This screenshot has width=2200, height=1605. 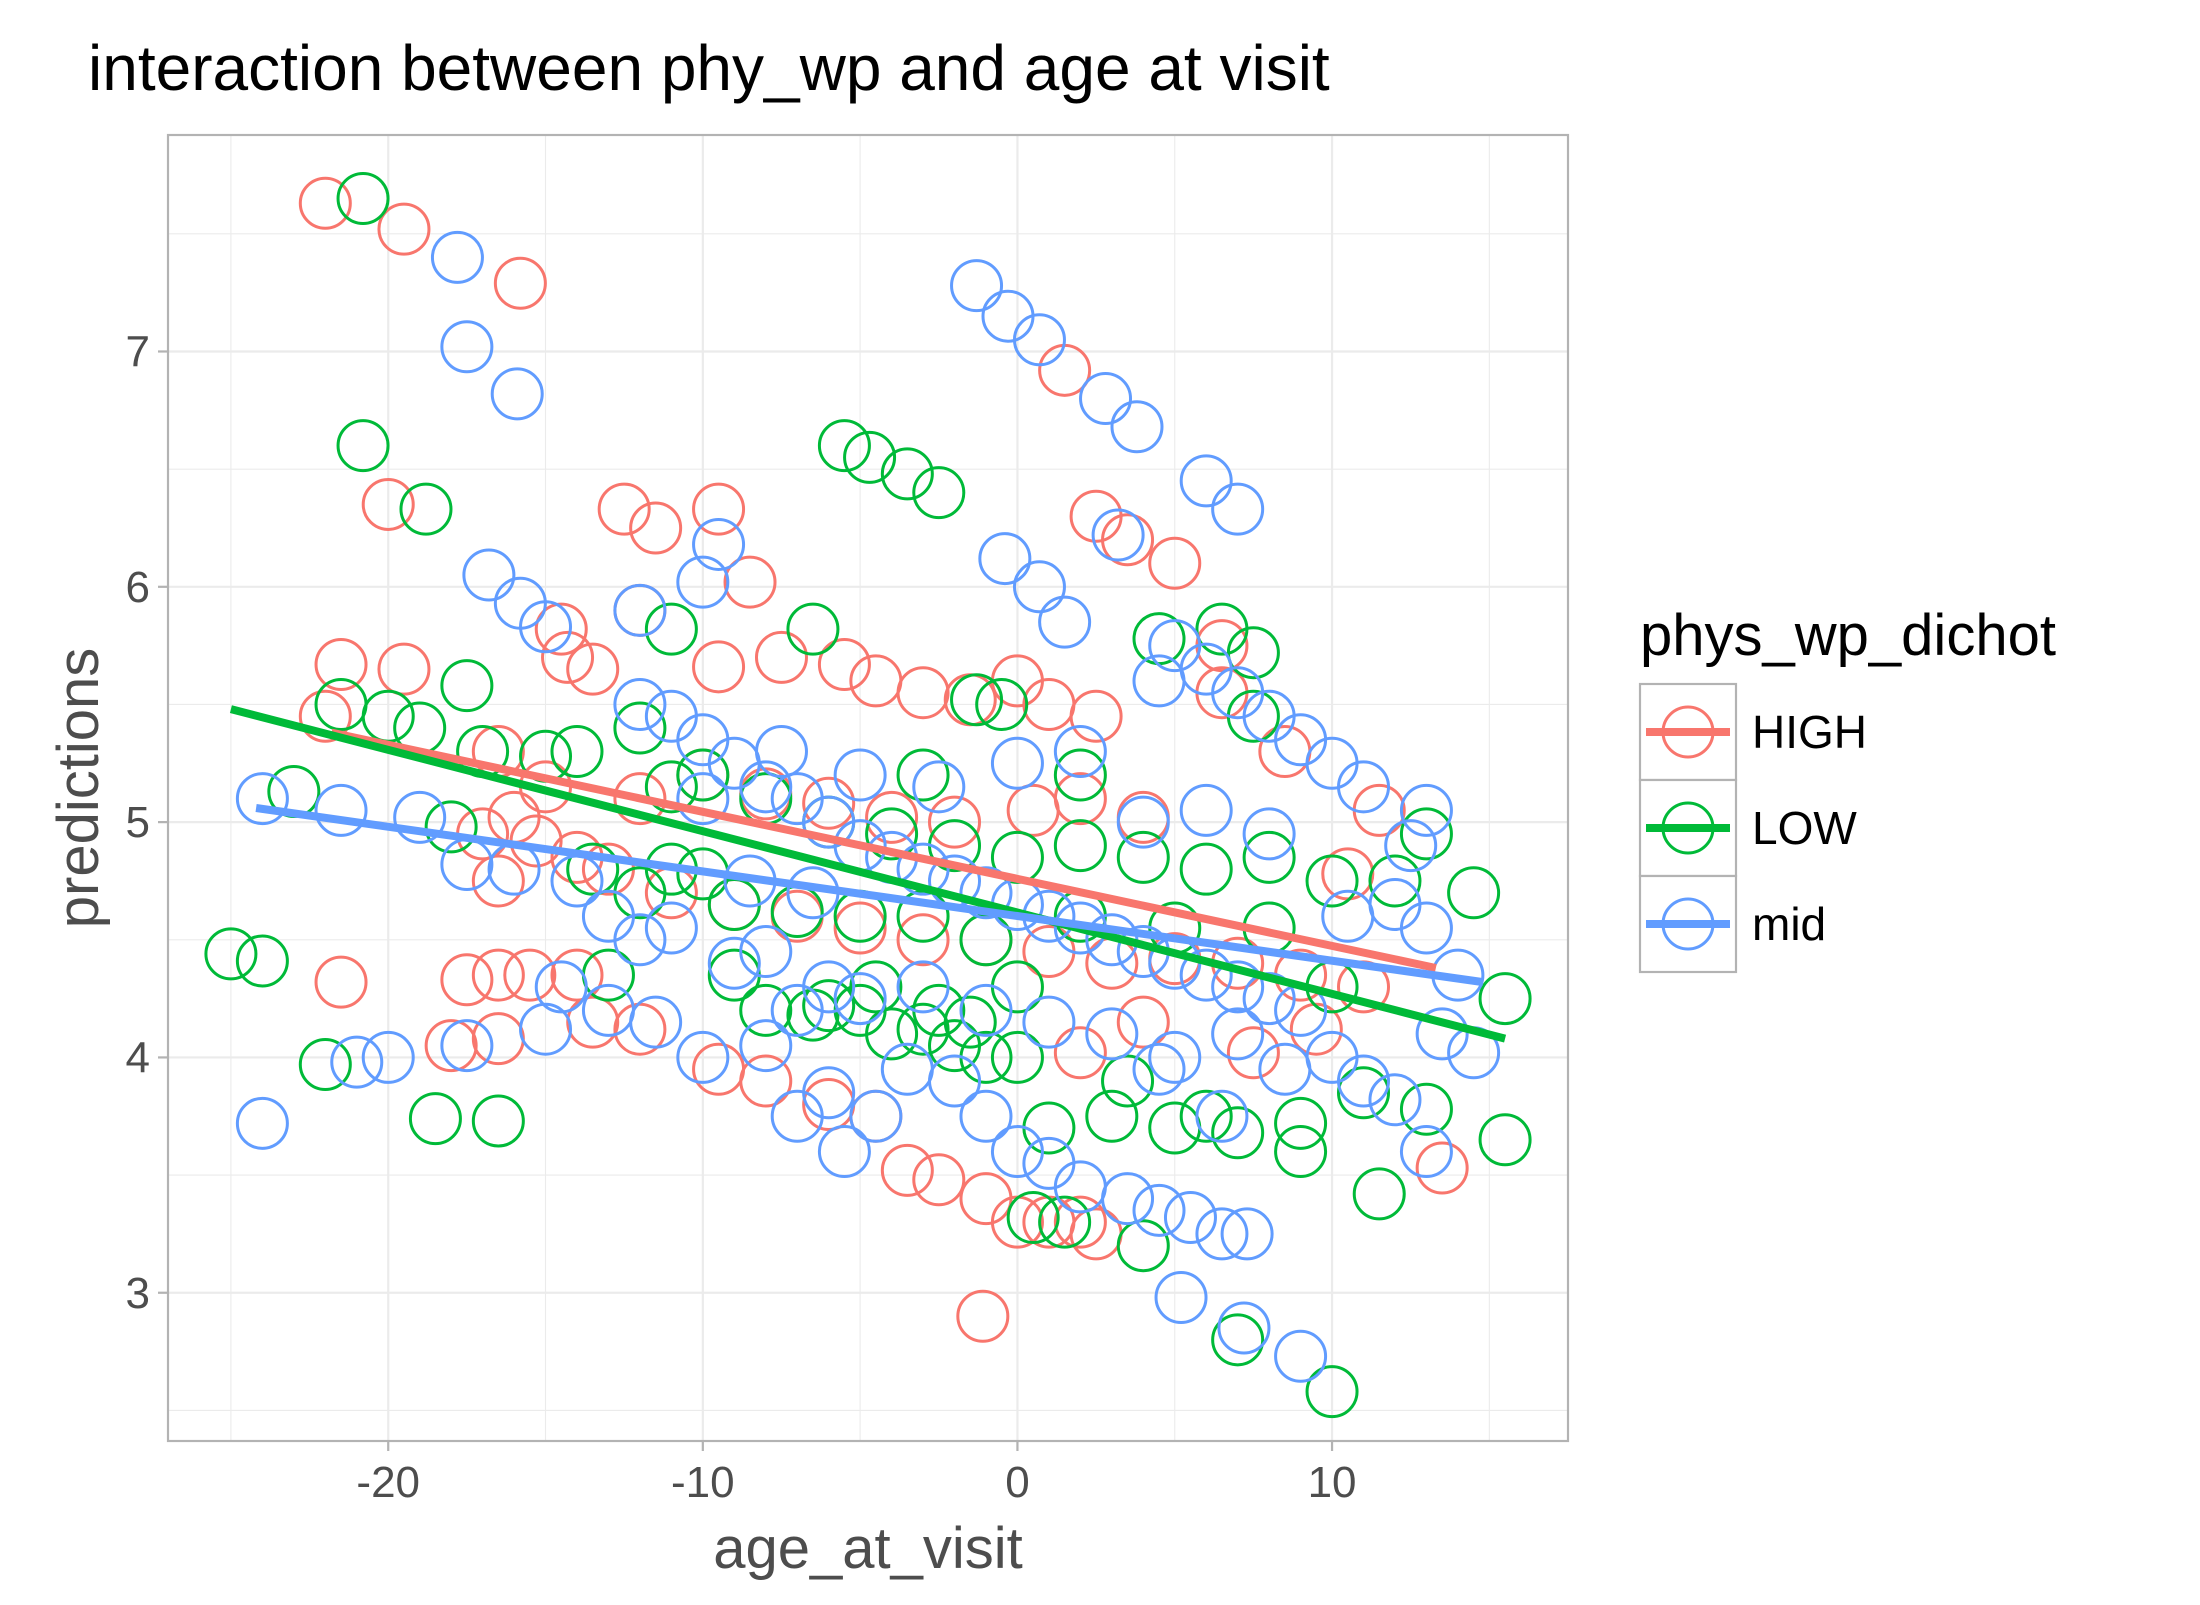 I want to click on legend-label-mid: mid, so click(x=1789, y=924).